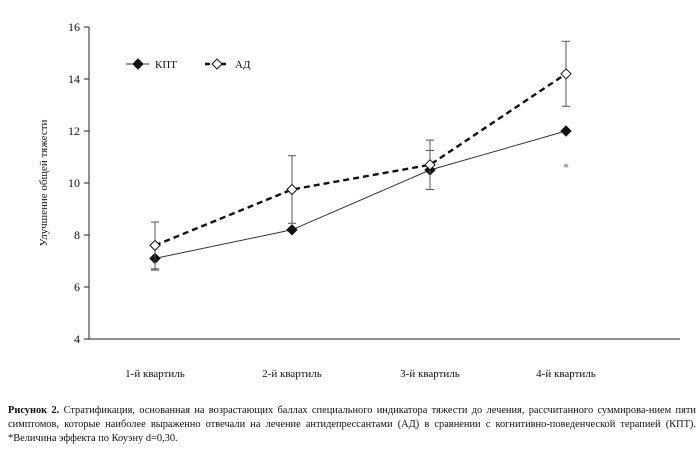 The image size is (700, 451). What do you see at coordinates (74, 183) in the screenshot?
I see `y-tick-label: 10` at bounding box center [74, 183].